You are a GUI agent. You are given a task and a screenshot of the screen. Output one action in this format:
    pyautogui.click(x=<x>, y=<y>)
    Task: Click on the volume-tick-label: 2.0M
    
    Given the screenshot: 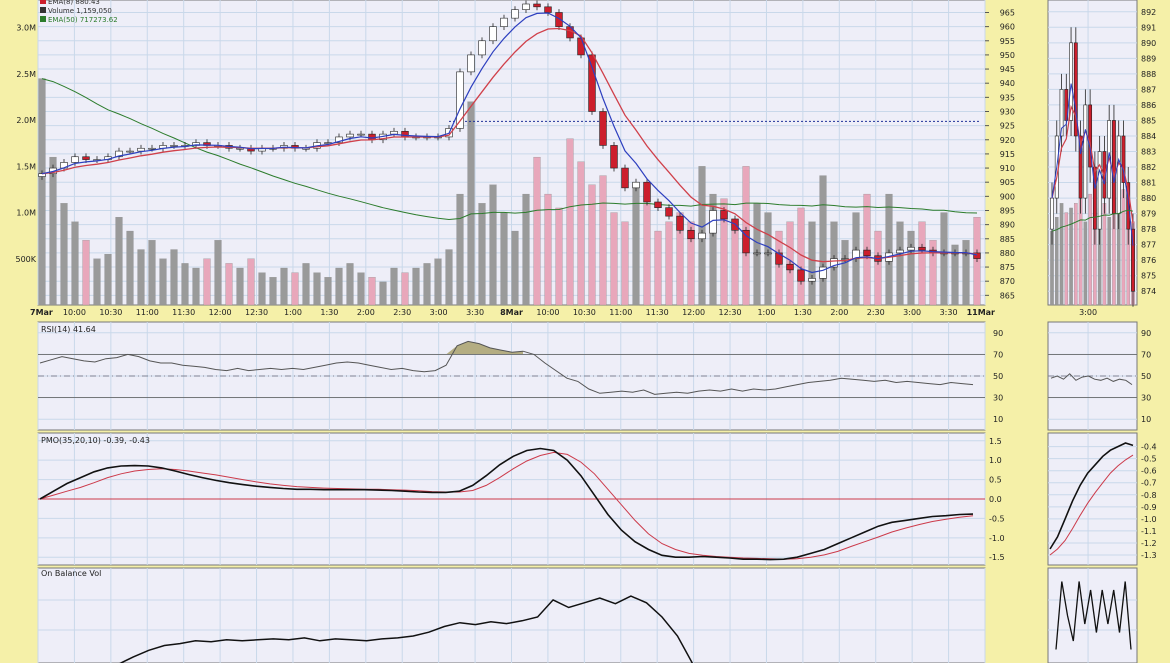 What is the action you would take?
    pyautogui.click(x=26, y=120)
    